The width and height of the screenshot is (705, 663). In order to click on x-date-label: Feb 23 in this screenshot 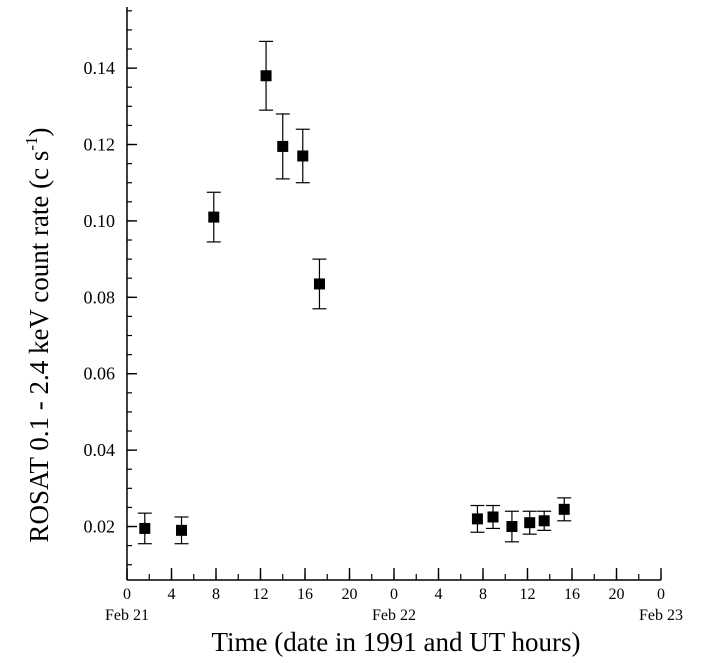, I will do `click(661, 615)`.